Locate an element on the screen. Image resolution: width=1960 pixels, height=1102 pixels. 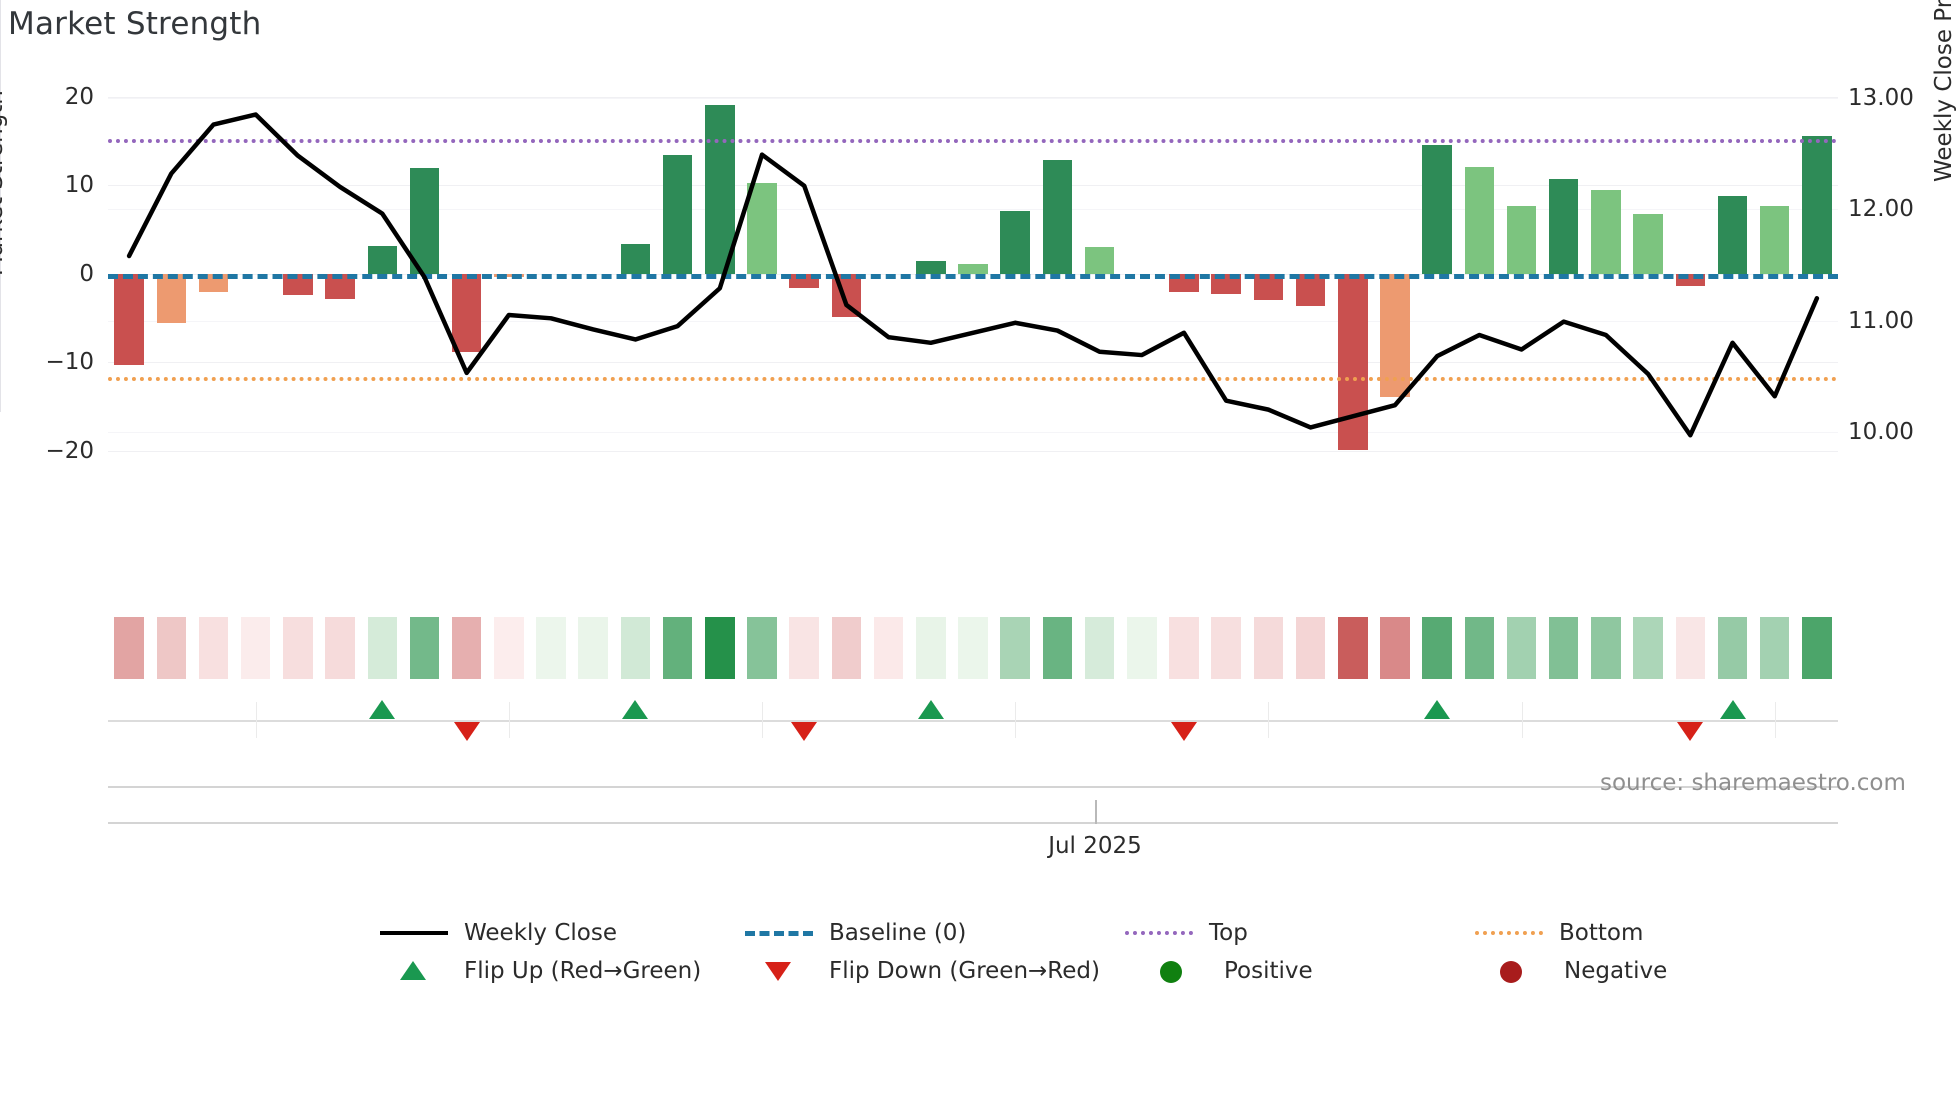
baseline-reference-line is located at coordinates (973, 276).